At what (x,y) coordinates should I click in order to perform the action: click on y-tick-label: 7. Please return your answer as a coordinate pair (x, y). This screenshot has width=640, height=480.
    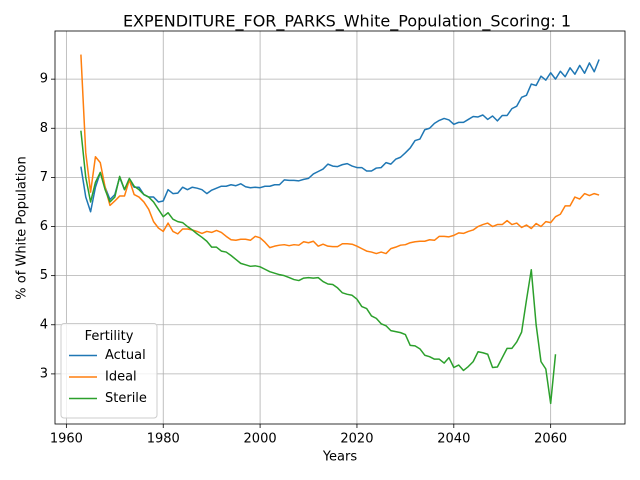
    Looking at the image, I should click on (44, 177).